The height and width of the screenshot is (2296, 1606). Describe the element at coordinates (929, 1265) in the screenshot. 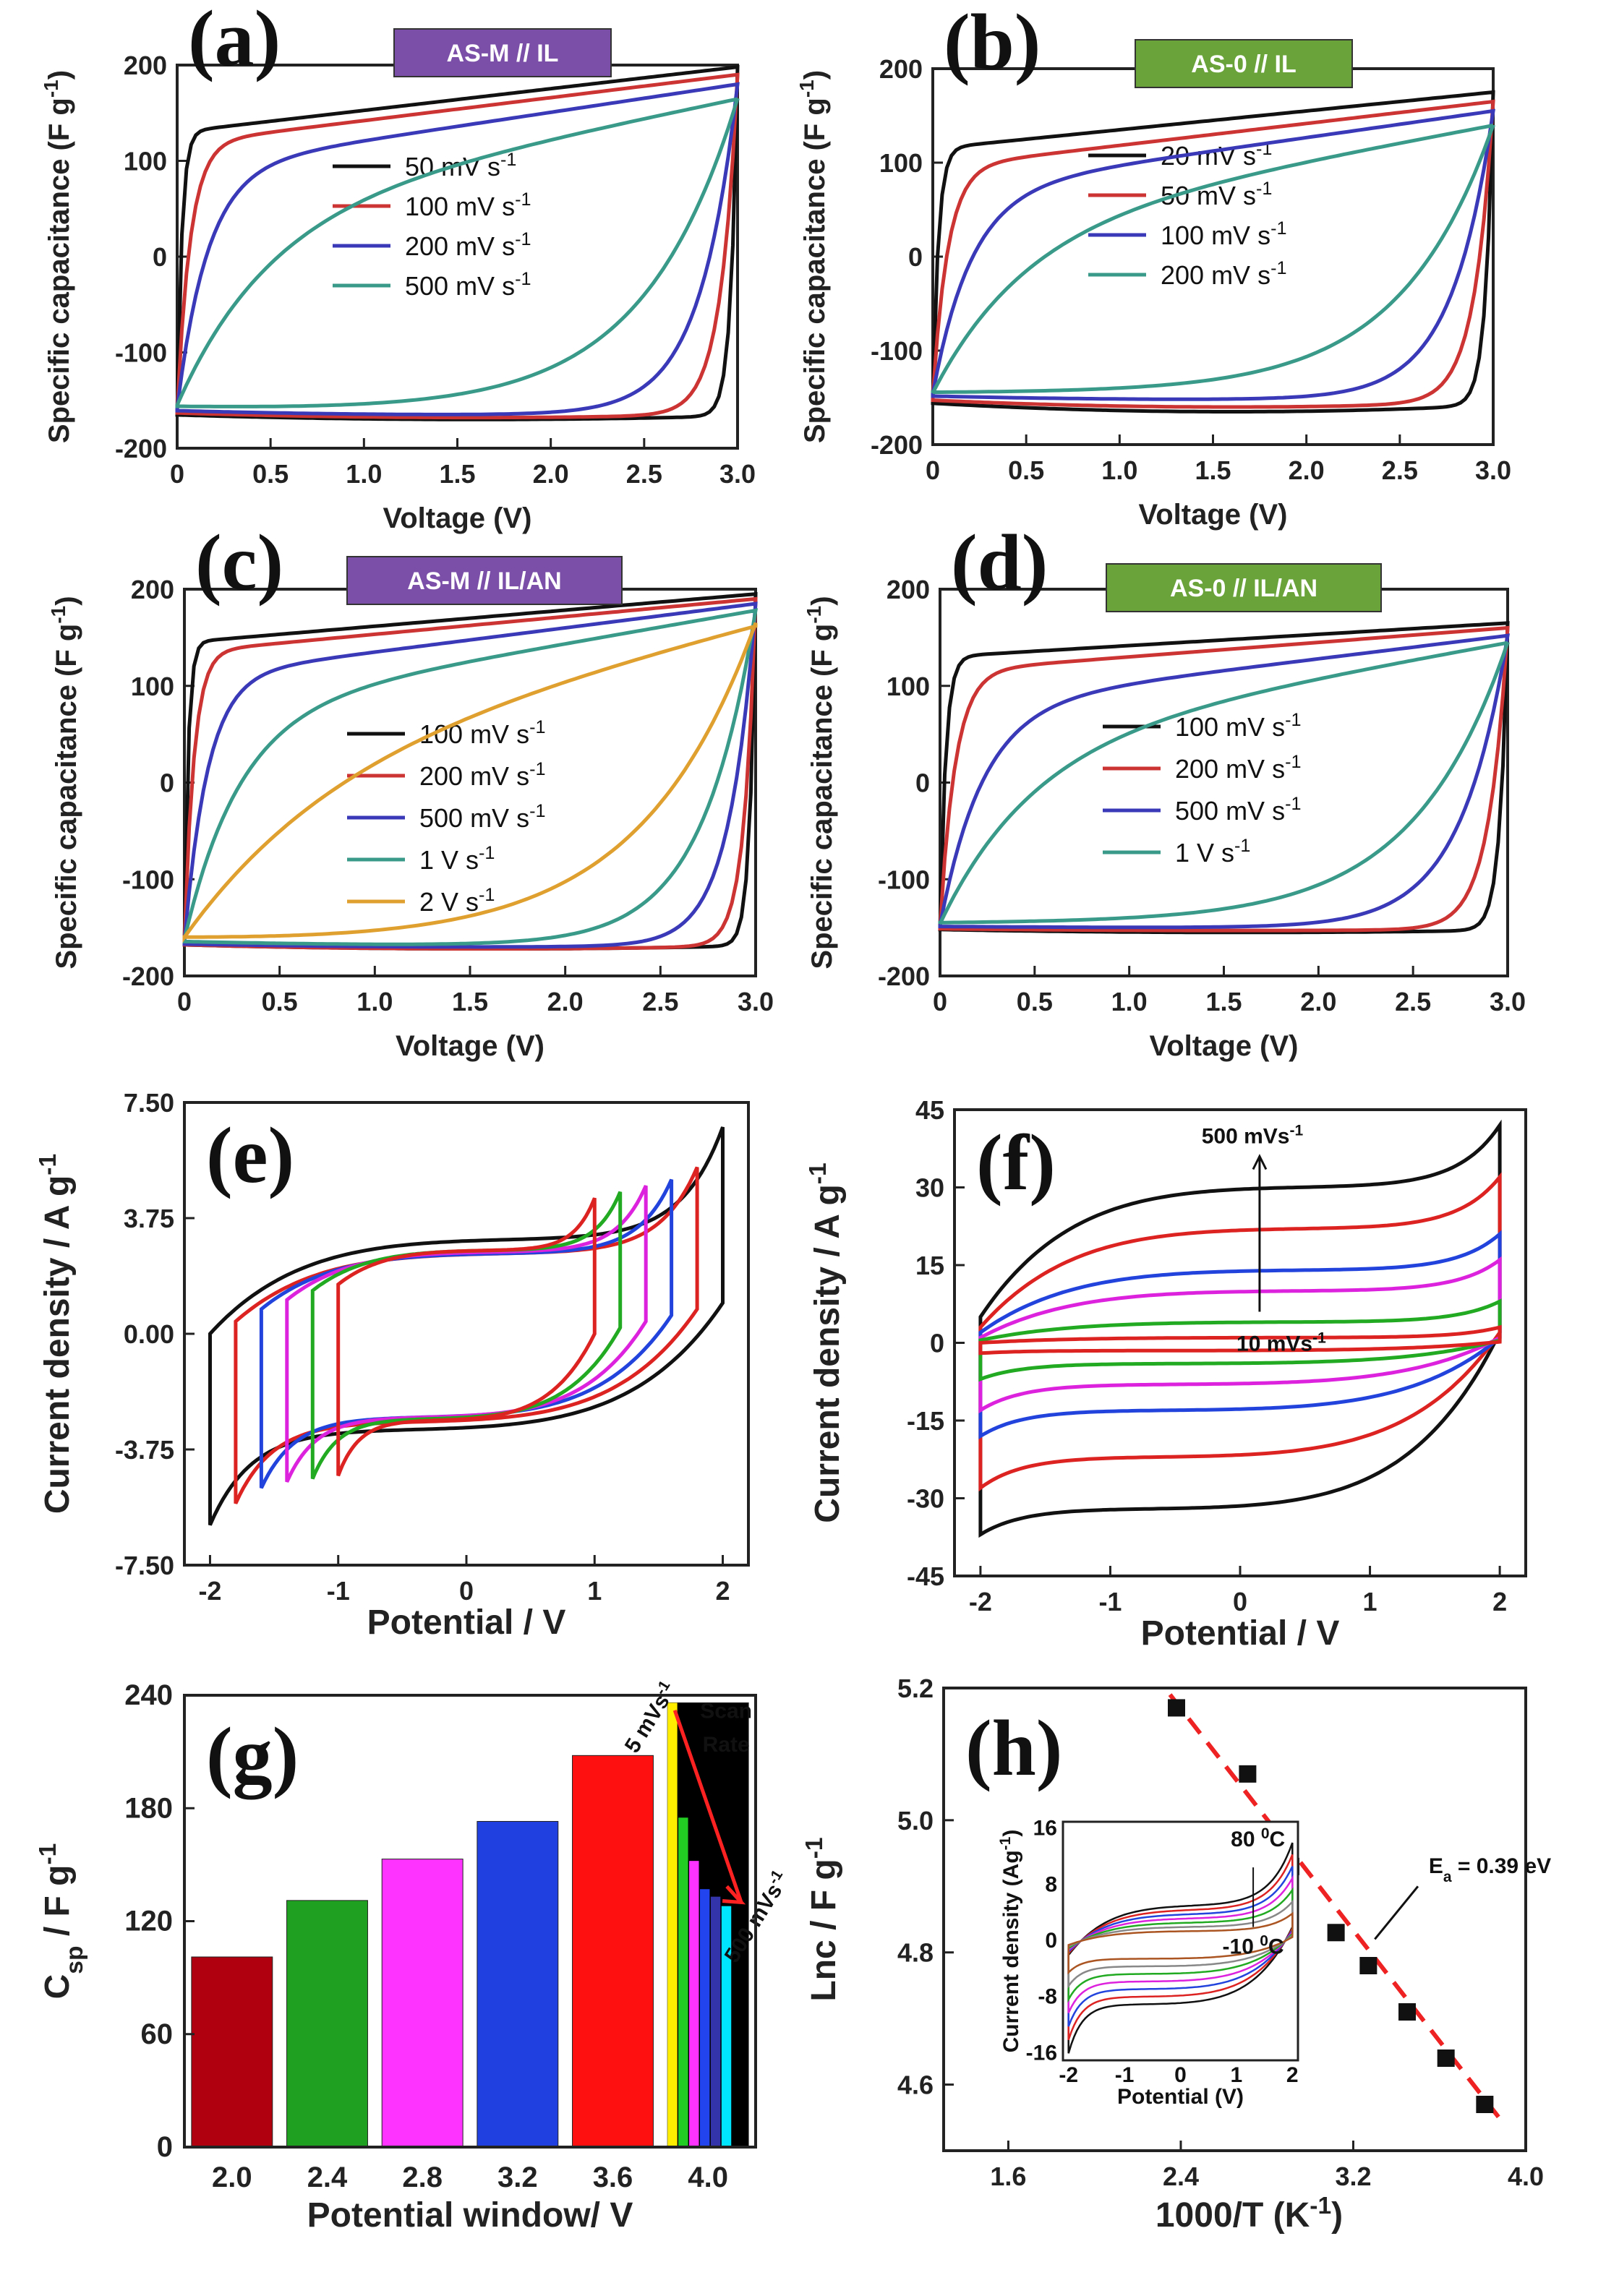

I see `y-tick-label: 15` at that location.